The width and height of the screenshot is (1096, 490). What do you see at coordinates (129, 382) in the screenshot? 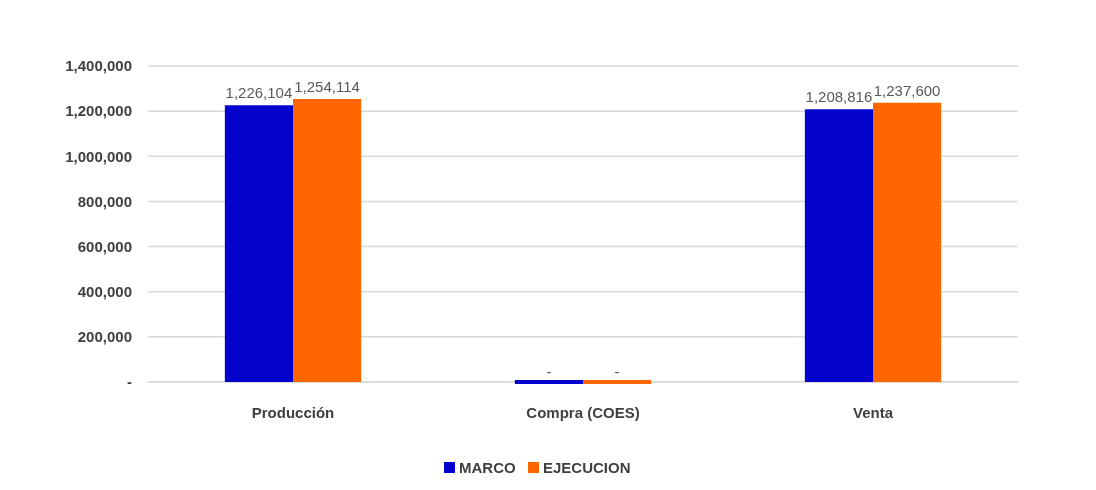
I see `y-tick-label: -` at bounding box center [129, 382].